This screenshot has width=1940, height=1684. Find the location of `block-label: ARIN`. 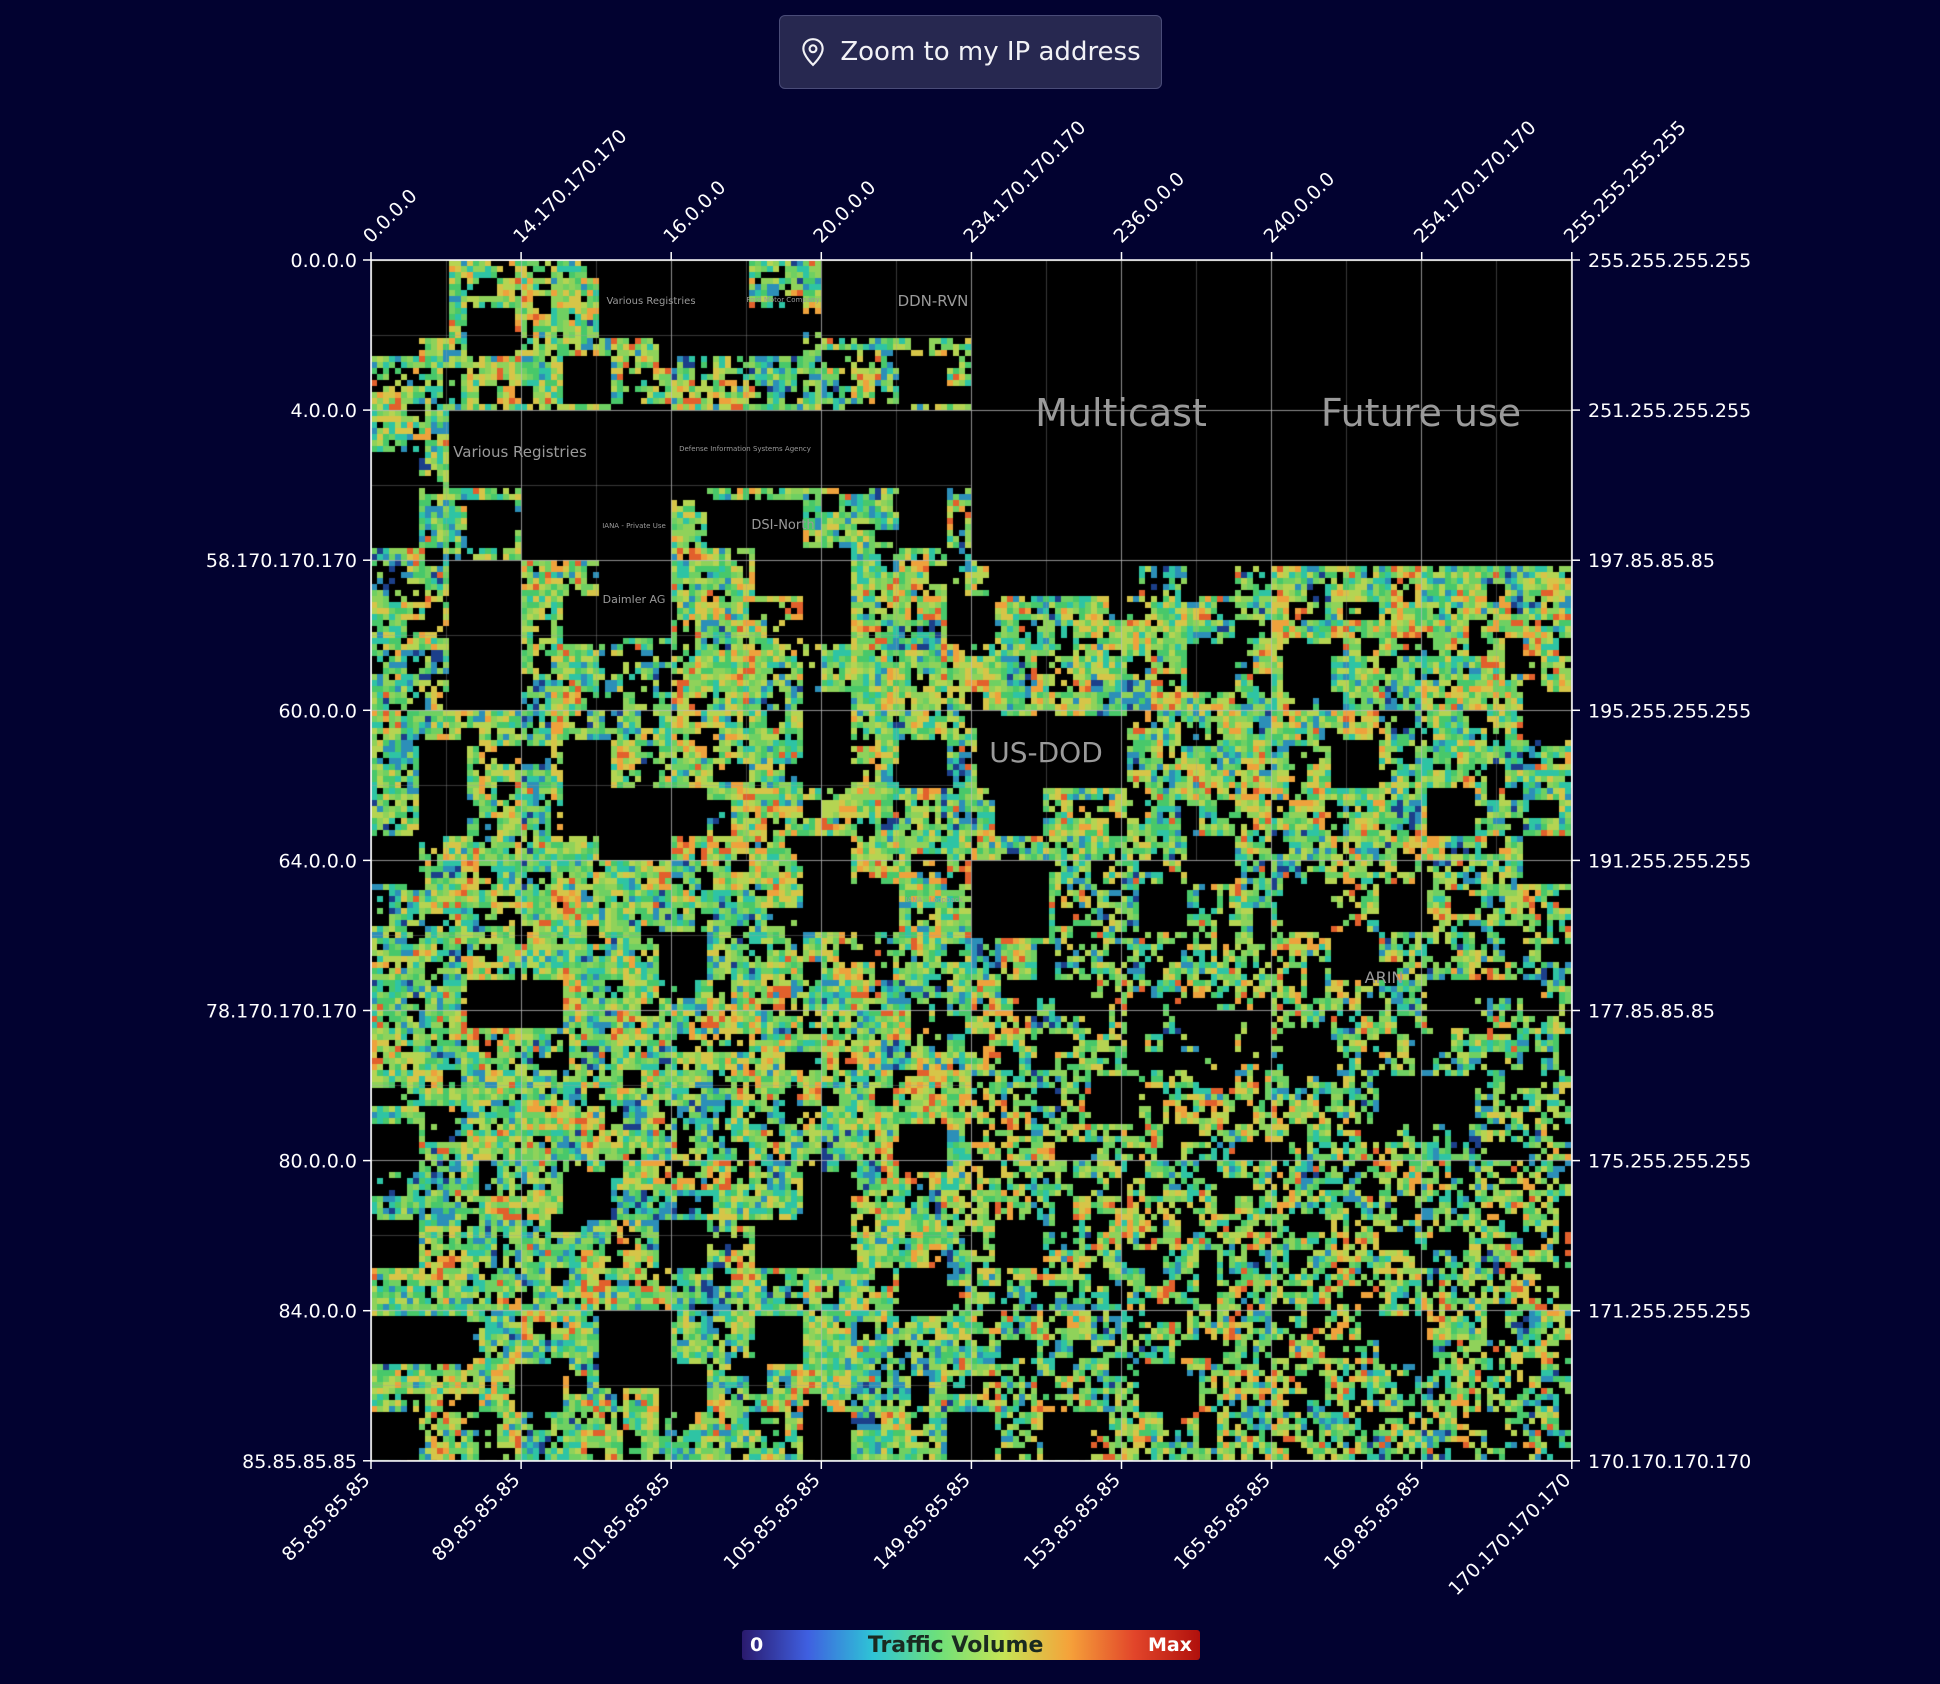

block-label: ARIN is located at coordinates (1384, 977).